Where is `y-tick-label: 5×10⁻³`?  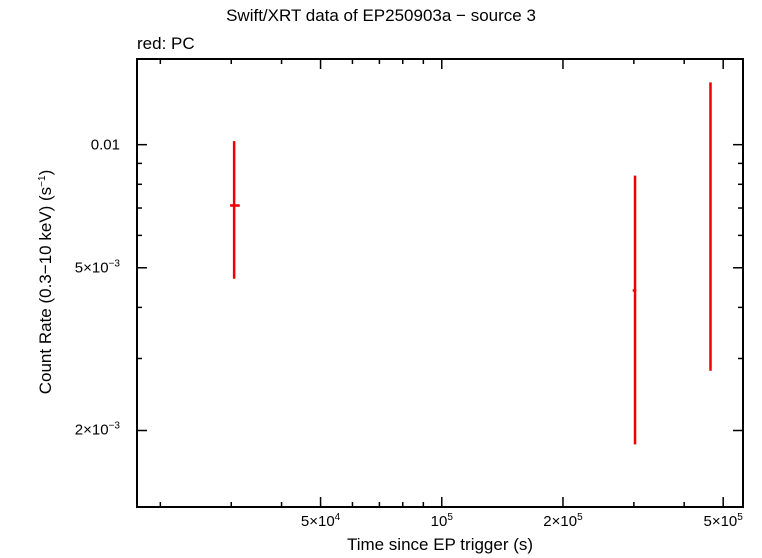
y-tick-label: 5×10⁻³ is located at coordinates (97, 267).